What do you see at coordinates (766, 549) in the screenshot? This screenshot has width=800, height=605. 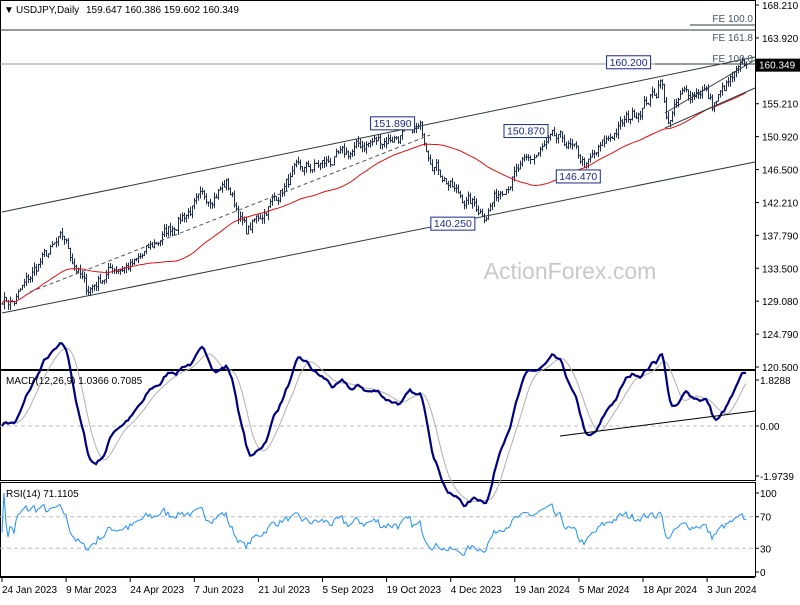 I see `rsi-tick-label: 30` at bounding box center [766, 549].